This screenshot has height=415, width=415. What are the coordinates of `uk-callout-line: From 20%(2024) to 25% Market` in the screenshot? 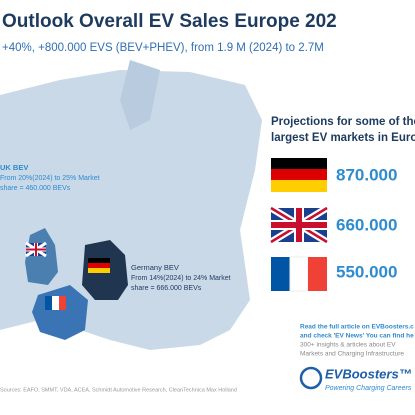 It's located at (50, 178).